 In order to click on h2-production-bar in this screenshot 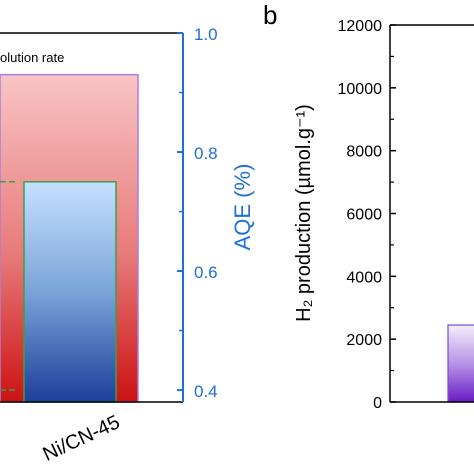, I will do `click(460, 363)`.